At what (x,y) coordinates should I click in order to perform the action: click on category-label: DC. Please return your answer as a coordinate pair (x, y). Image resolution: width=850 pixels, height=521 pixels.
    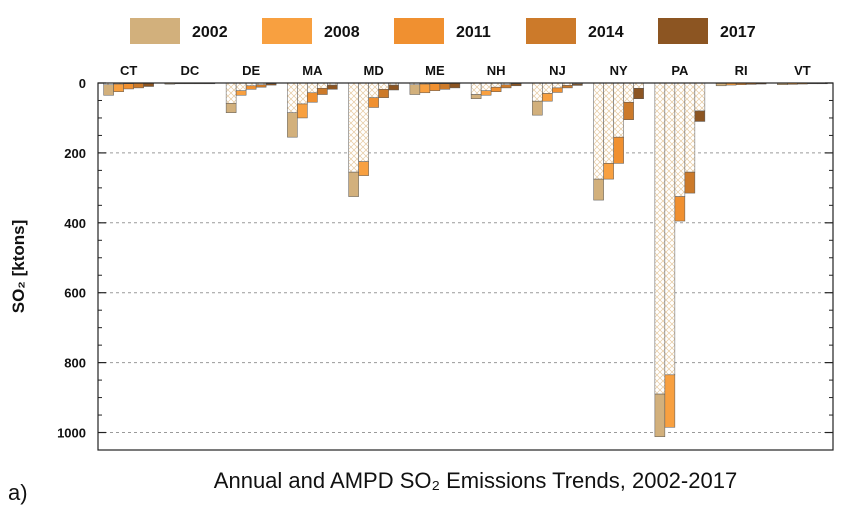
    Looking at the image, I should click on (189, 70).